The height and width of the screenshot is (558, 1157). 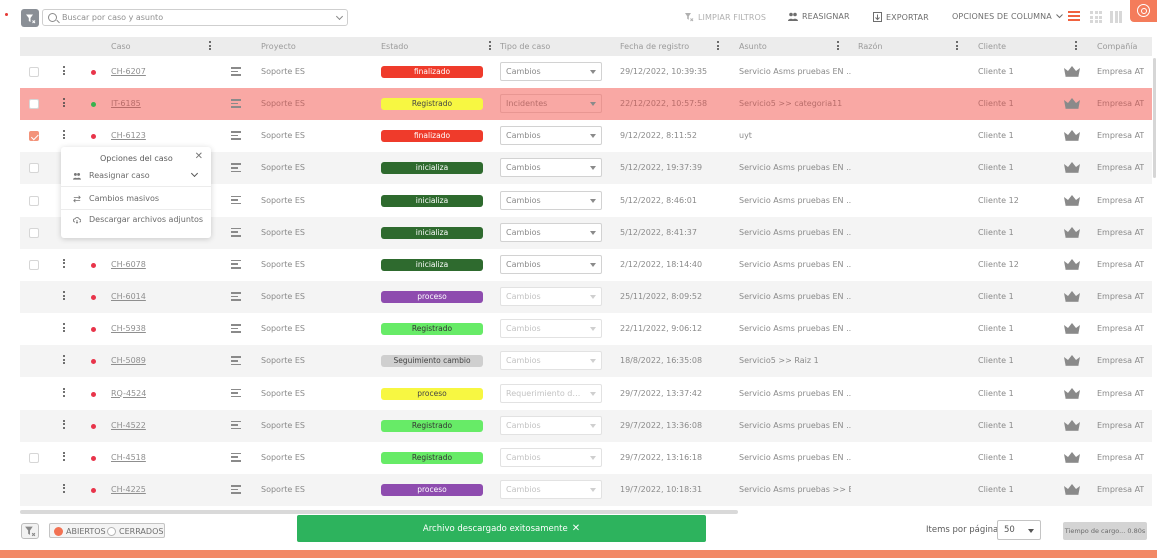 I want to click on chevron-down-icon, so click(x=339, y=16).